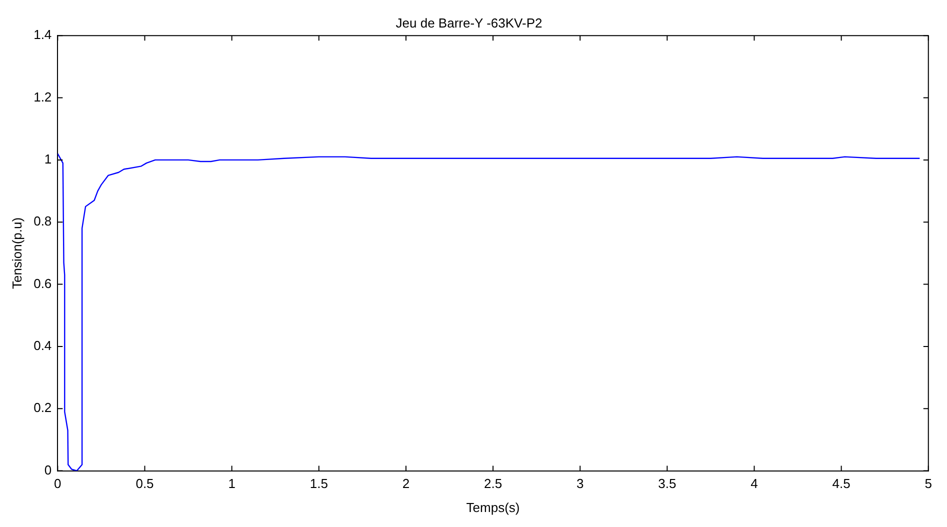 This screenshot has height=527, width=947. I want to click on y-tick-label: 1.4, so click(43, 34).